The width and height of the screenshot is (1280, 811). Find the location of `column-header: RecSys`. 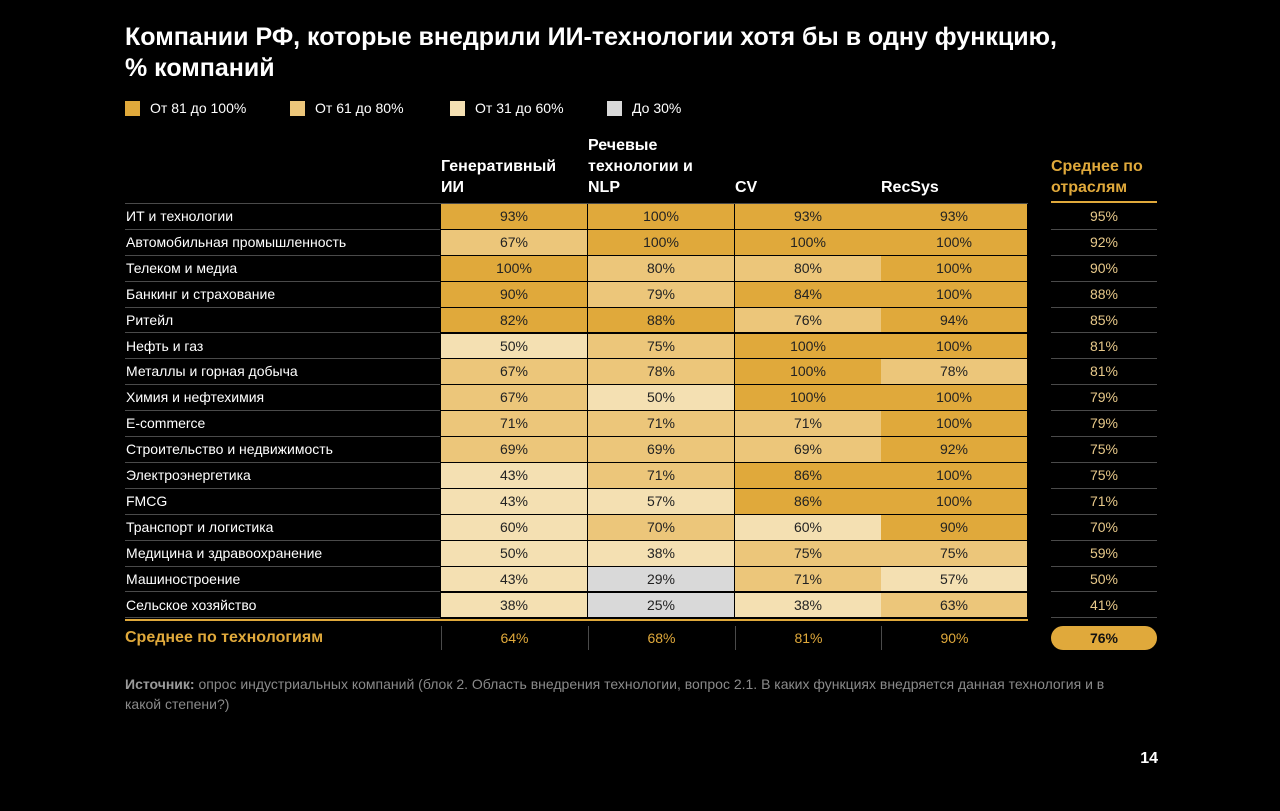

column-header: RecSys is located at coordinates (910, 187).